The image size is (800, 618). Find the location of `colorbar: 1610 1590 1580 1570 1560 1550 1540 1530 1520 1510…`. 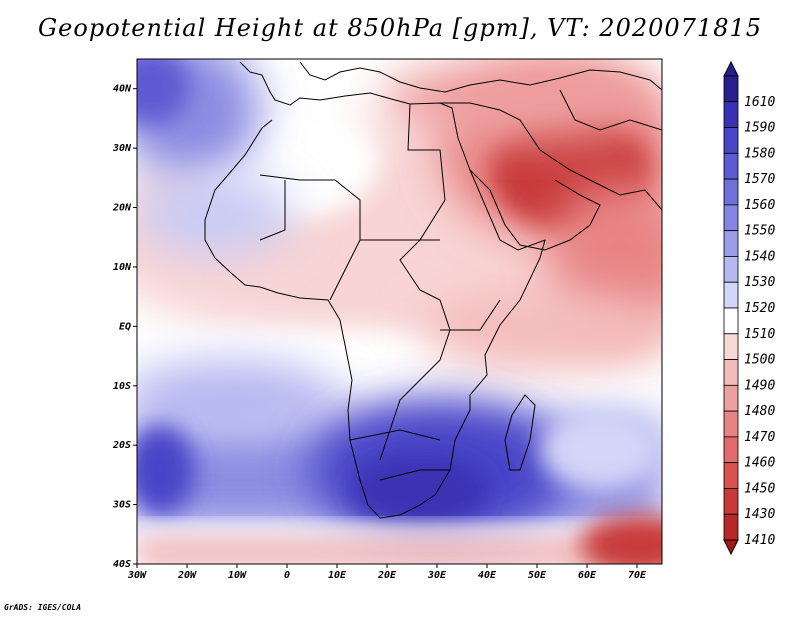

colorbar: 1610 1590 1580 1570 1560 1550 1540 1530 1520 1510… is located at coordinates (749, 308).